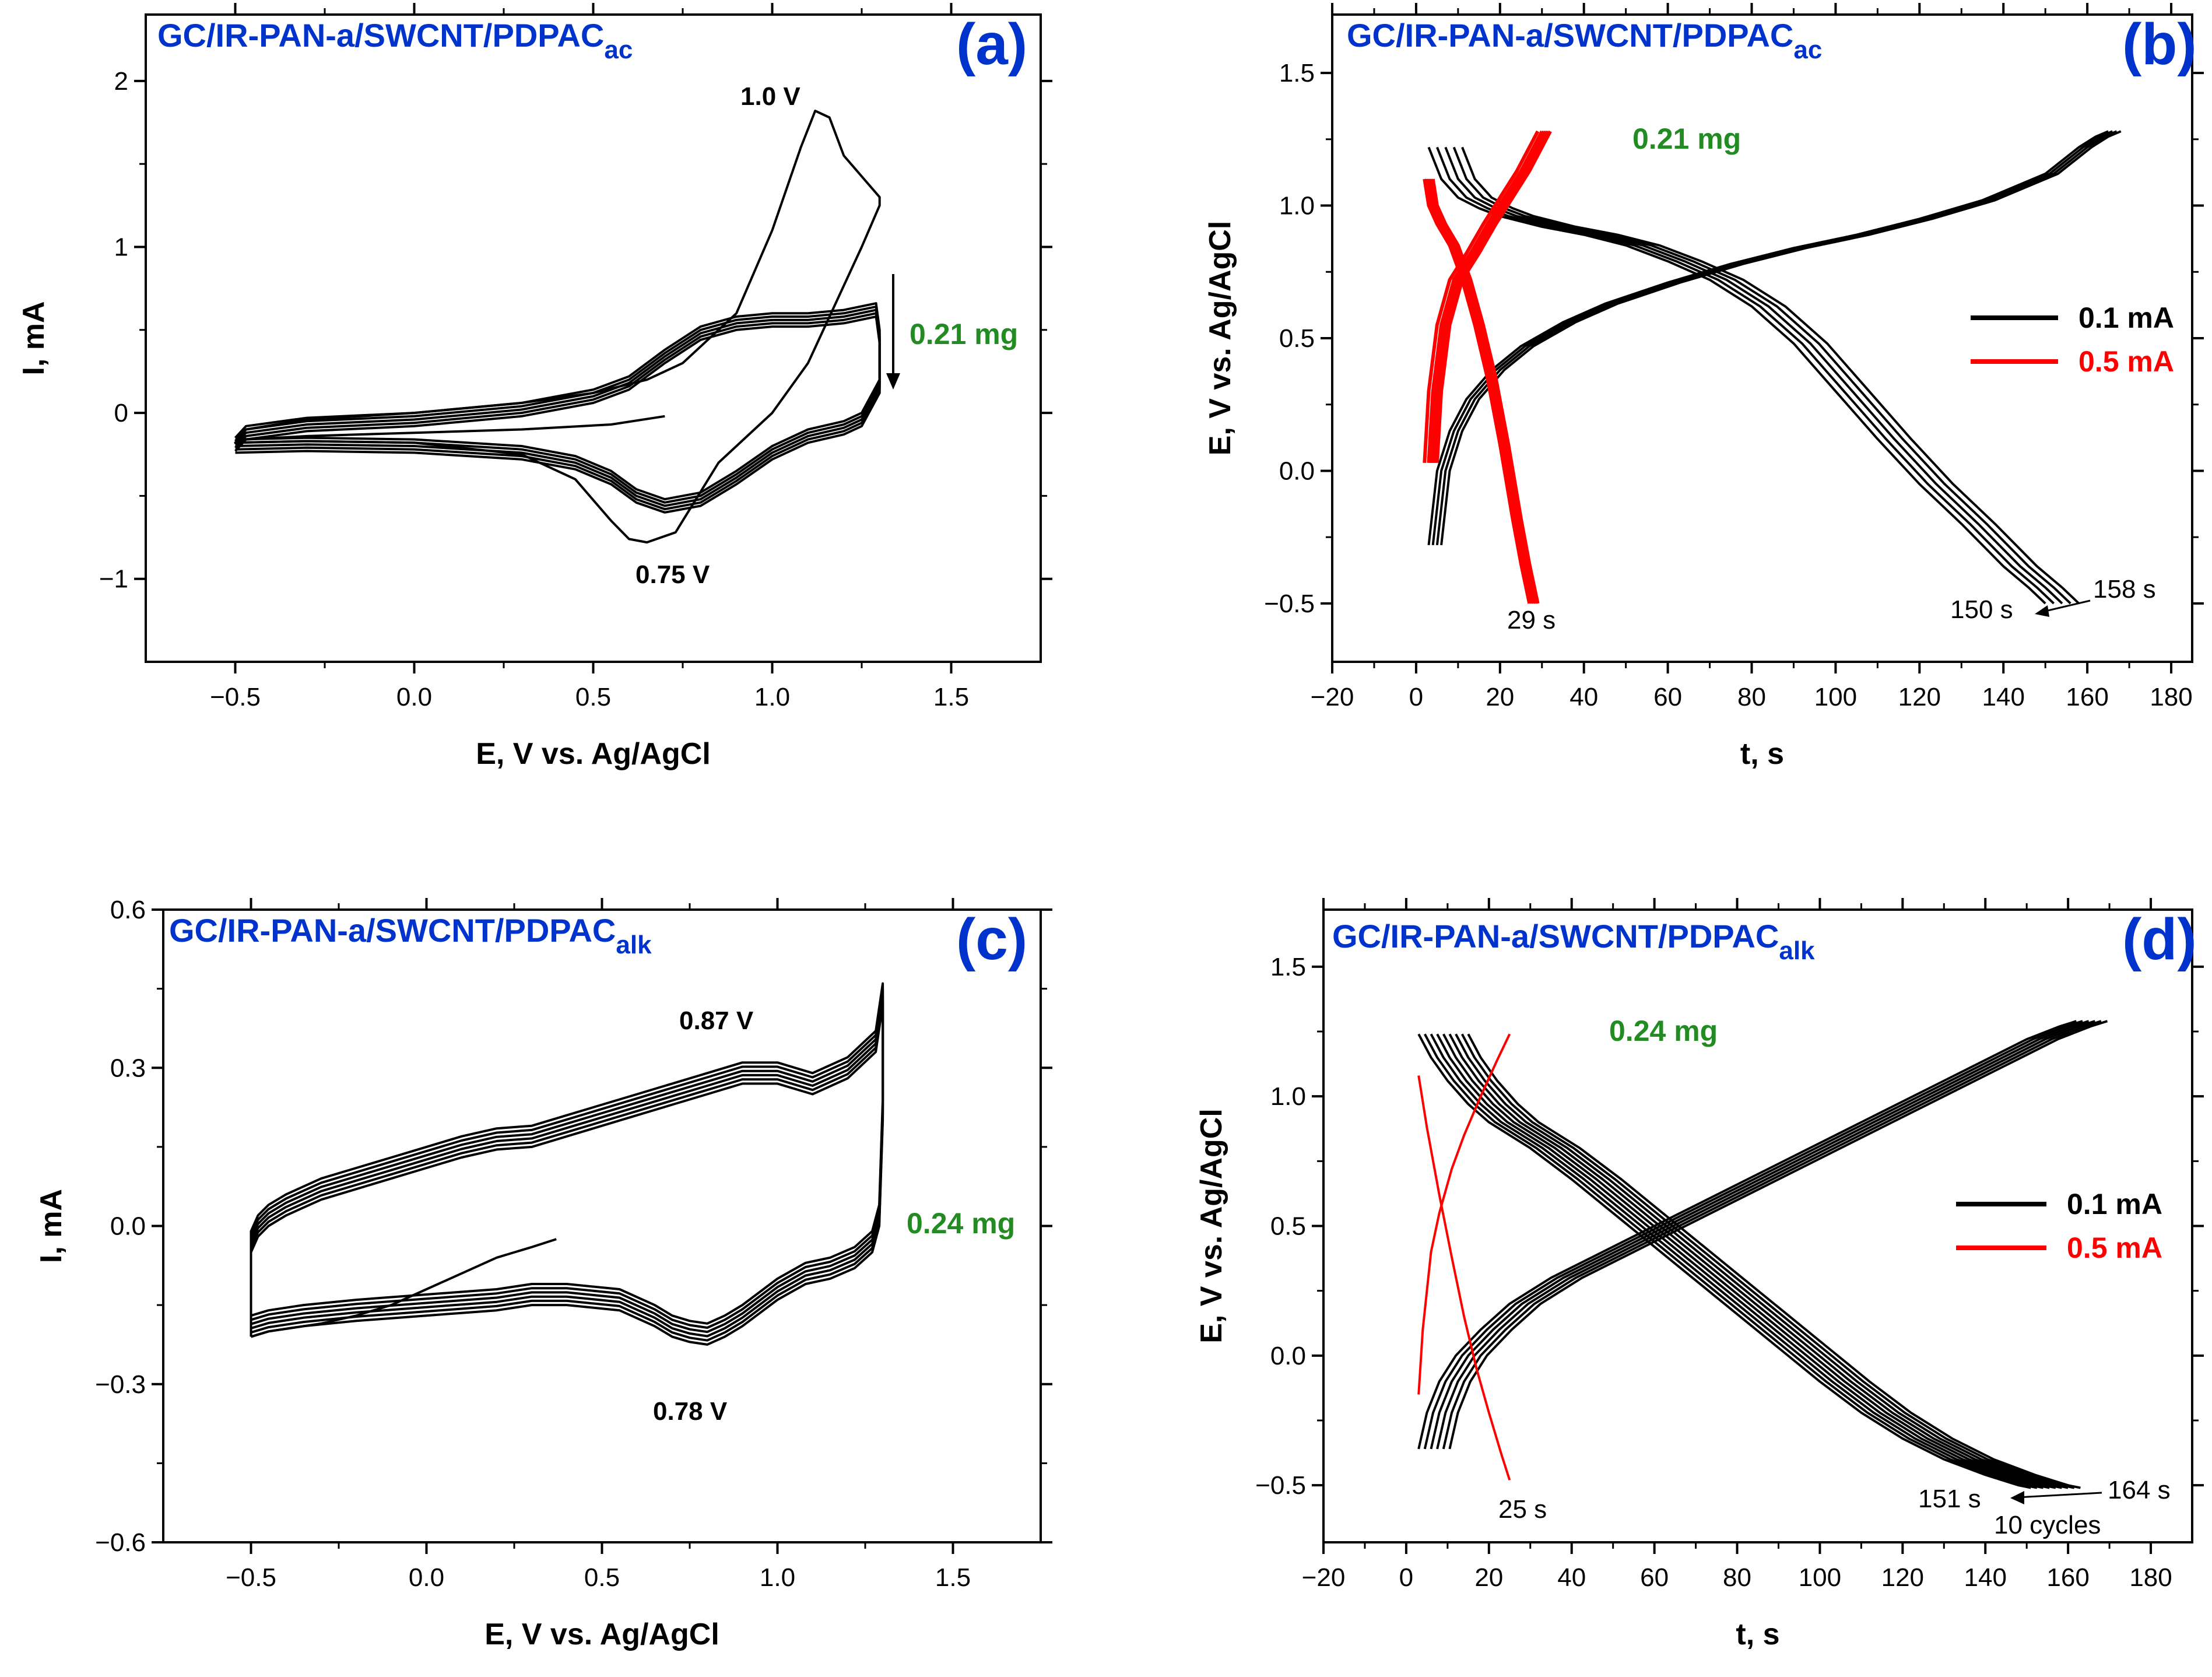 This screenshot has height=1677, width=2212. What do you see at coordinates (672, 574) in the screenshot?
I see `peak-cathodic-label: 0.75 V` at bounding box center [672, 574].